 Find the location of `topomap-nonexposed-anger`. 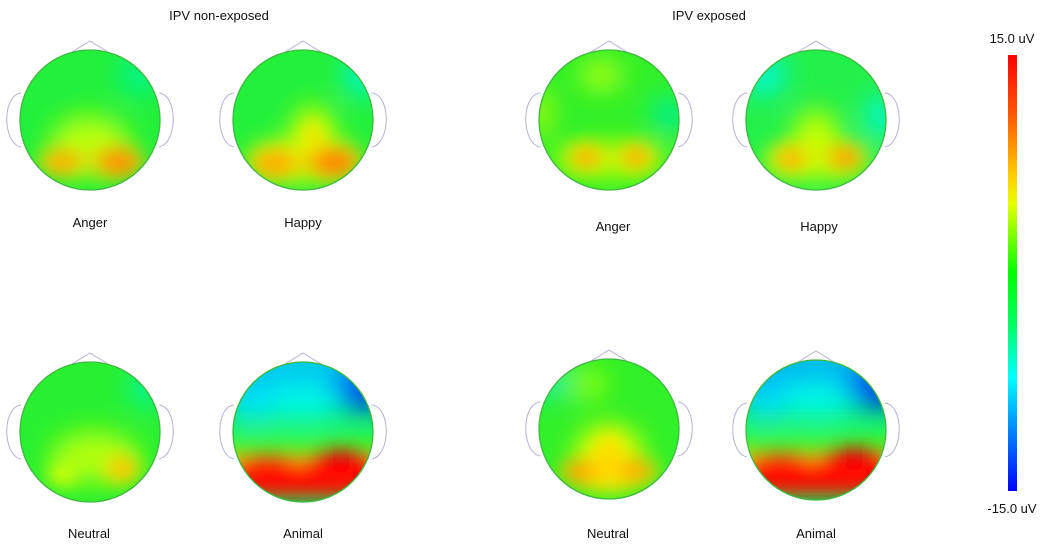

topomap-nonexposed-anger is located at coordinates (90, 115).